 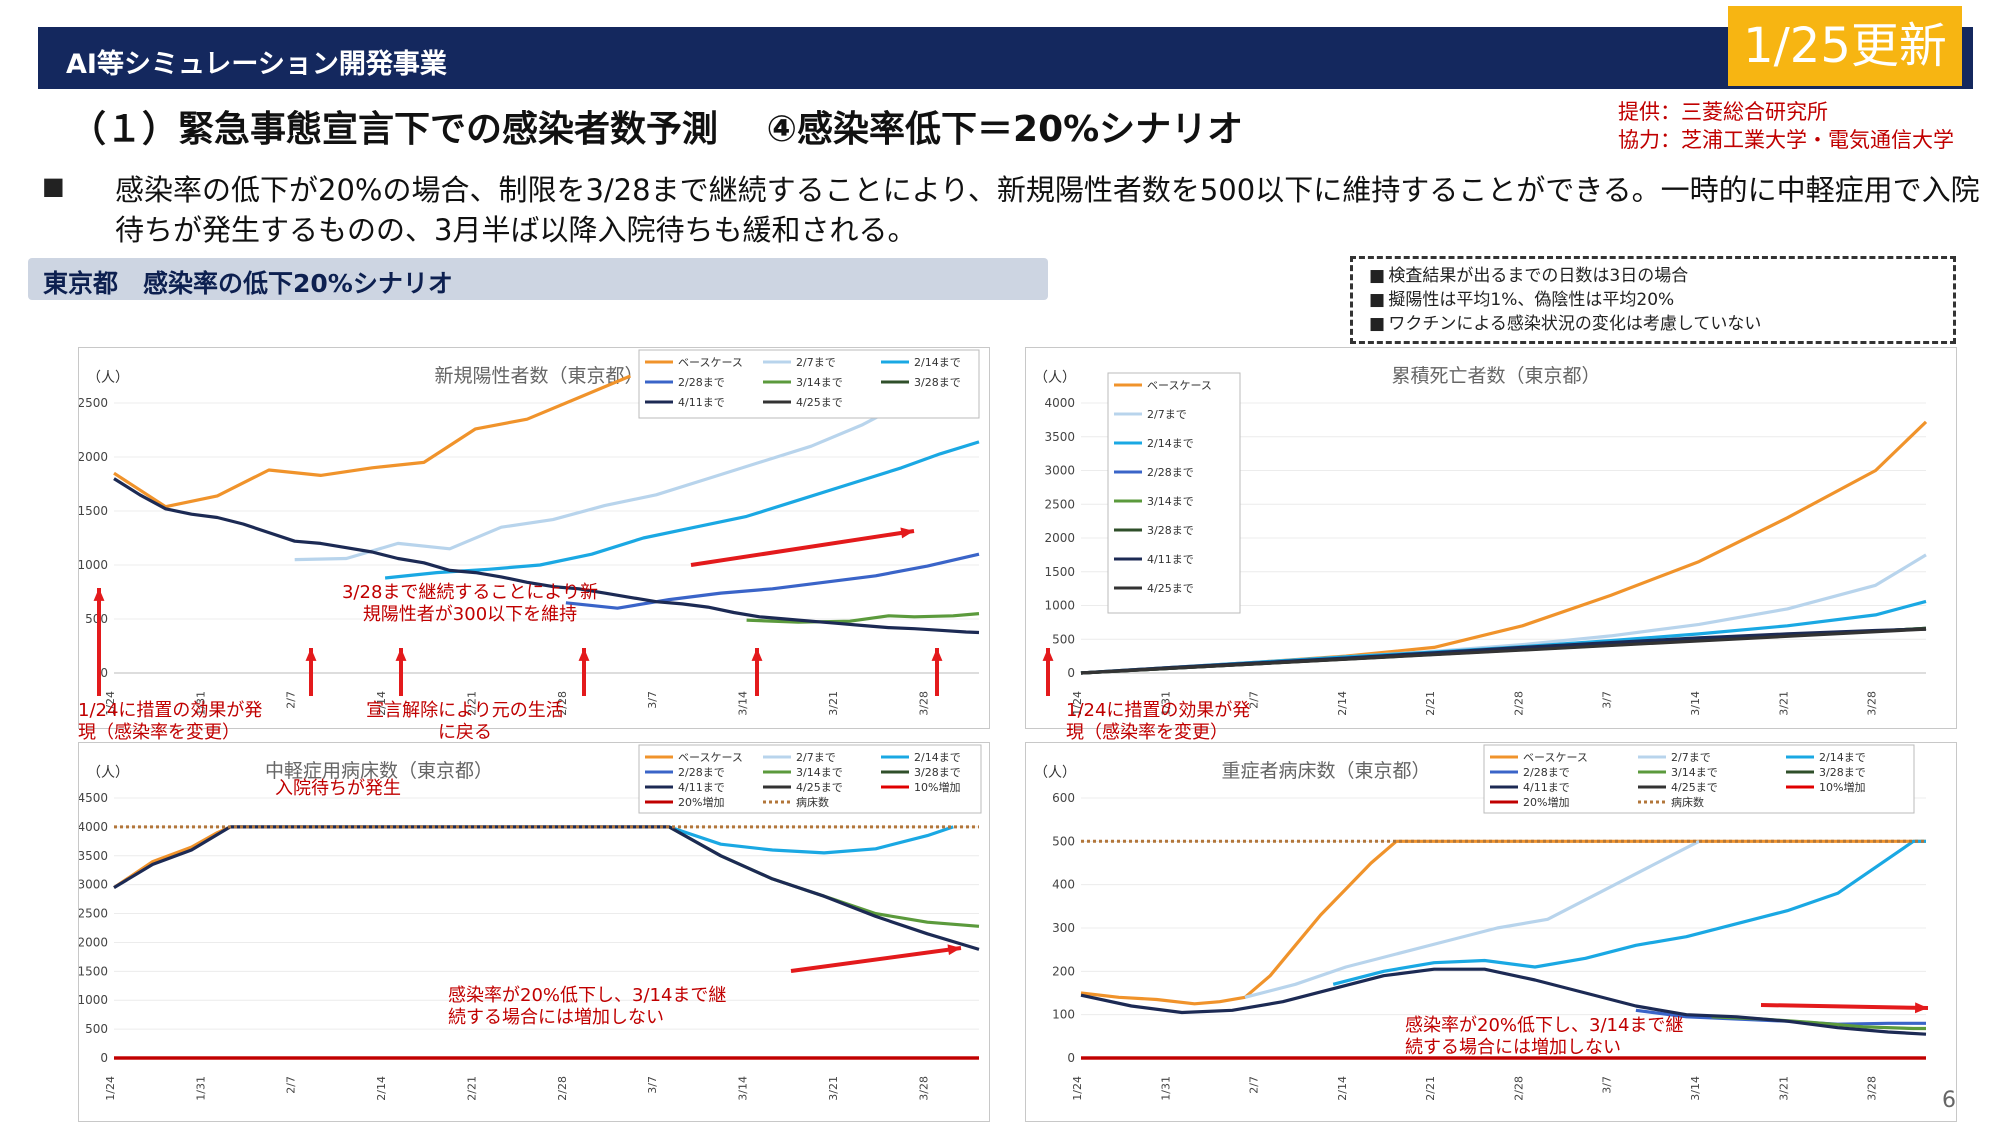 I want to click on legend-label: 10%増加, so click(x=937, y=787).